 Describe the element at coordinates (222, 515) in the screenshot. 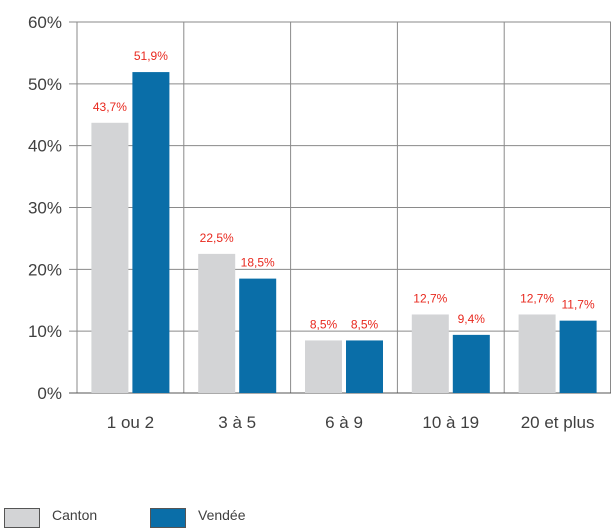

I see `legend-label-vendee: Vendée` at that location.